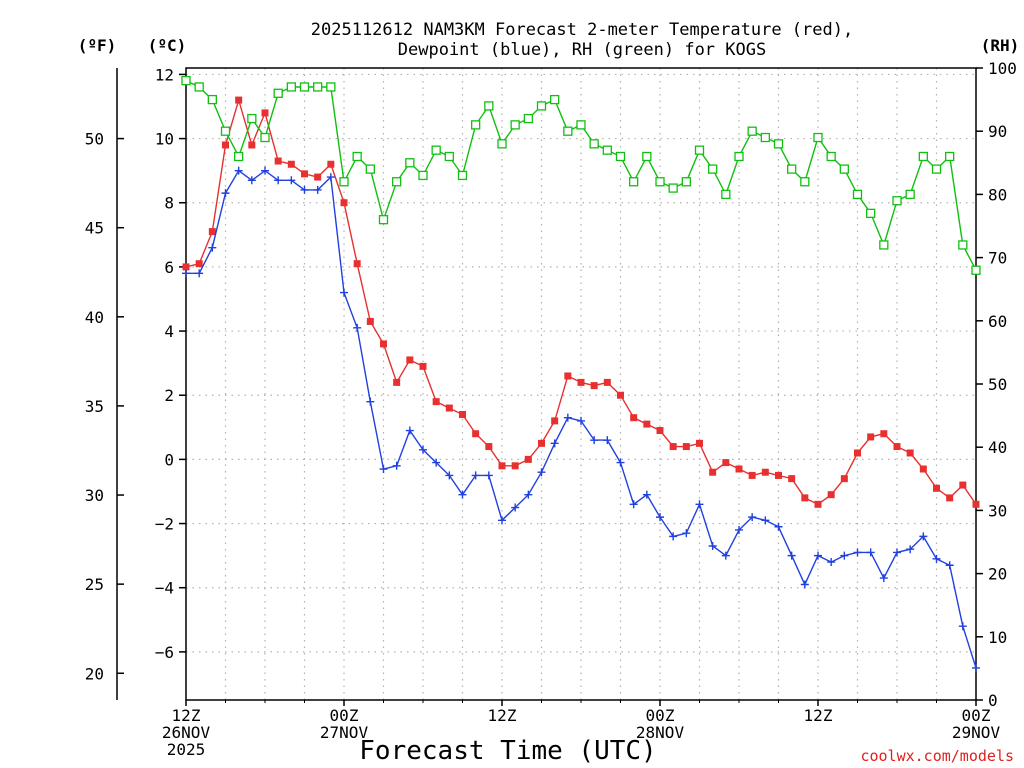 Image resolution: width=1024 pixels, height=768 pixels. What do you see at coordinates (164, 524) in the screenshot?
I see `celsius-tick-label: −2` at bounding box center [164, 524].